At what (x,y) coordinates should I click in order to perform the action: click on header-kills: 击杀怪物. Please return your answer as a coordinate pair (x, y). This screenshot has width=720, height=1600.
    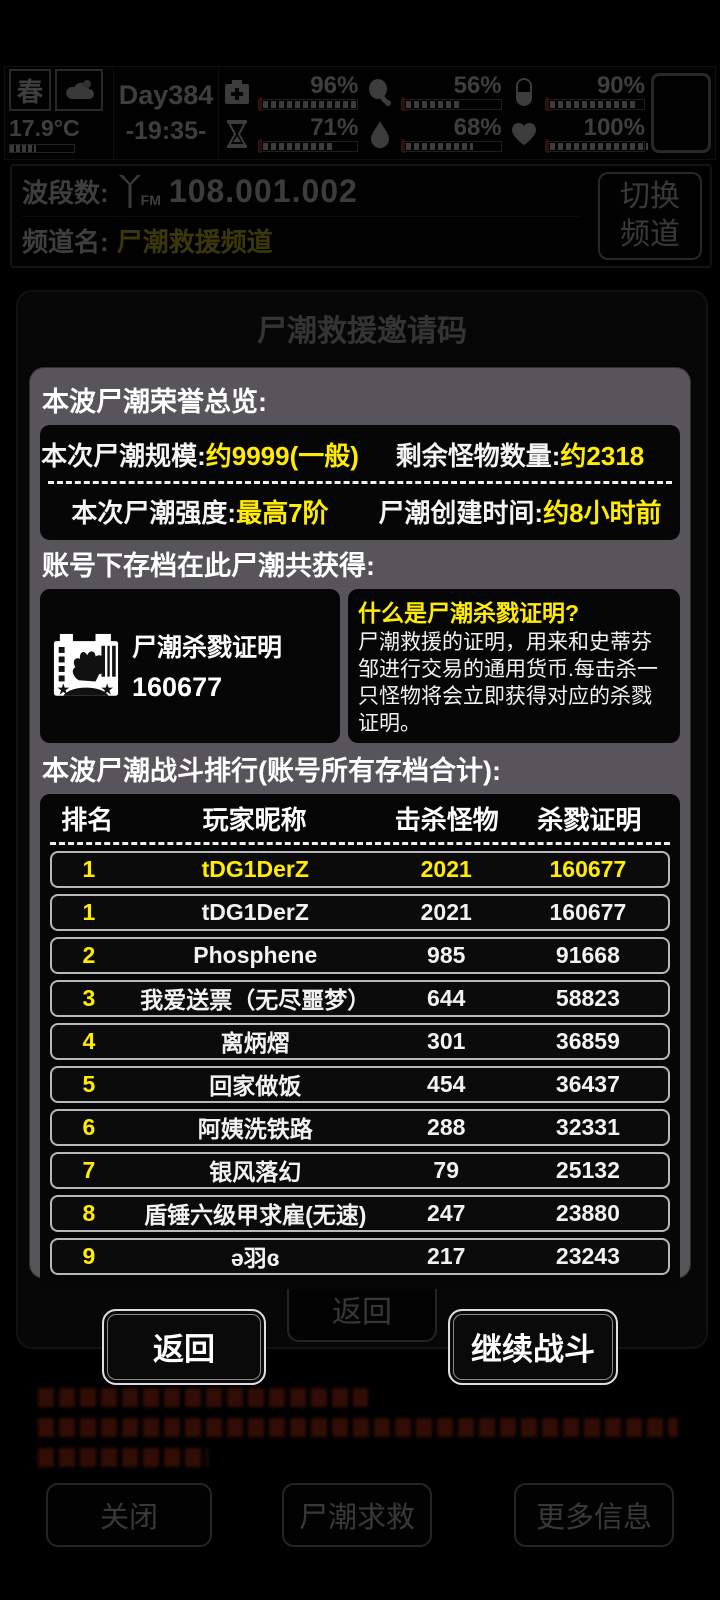
    Looking at the image, I should click on (446, 820).